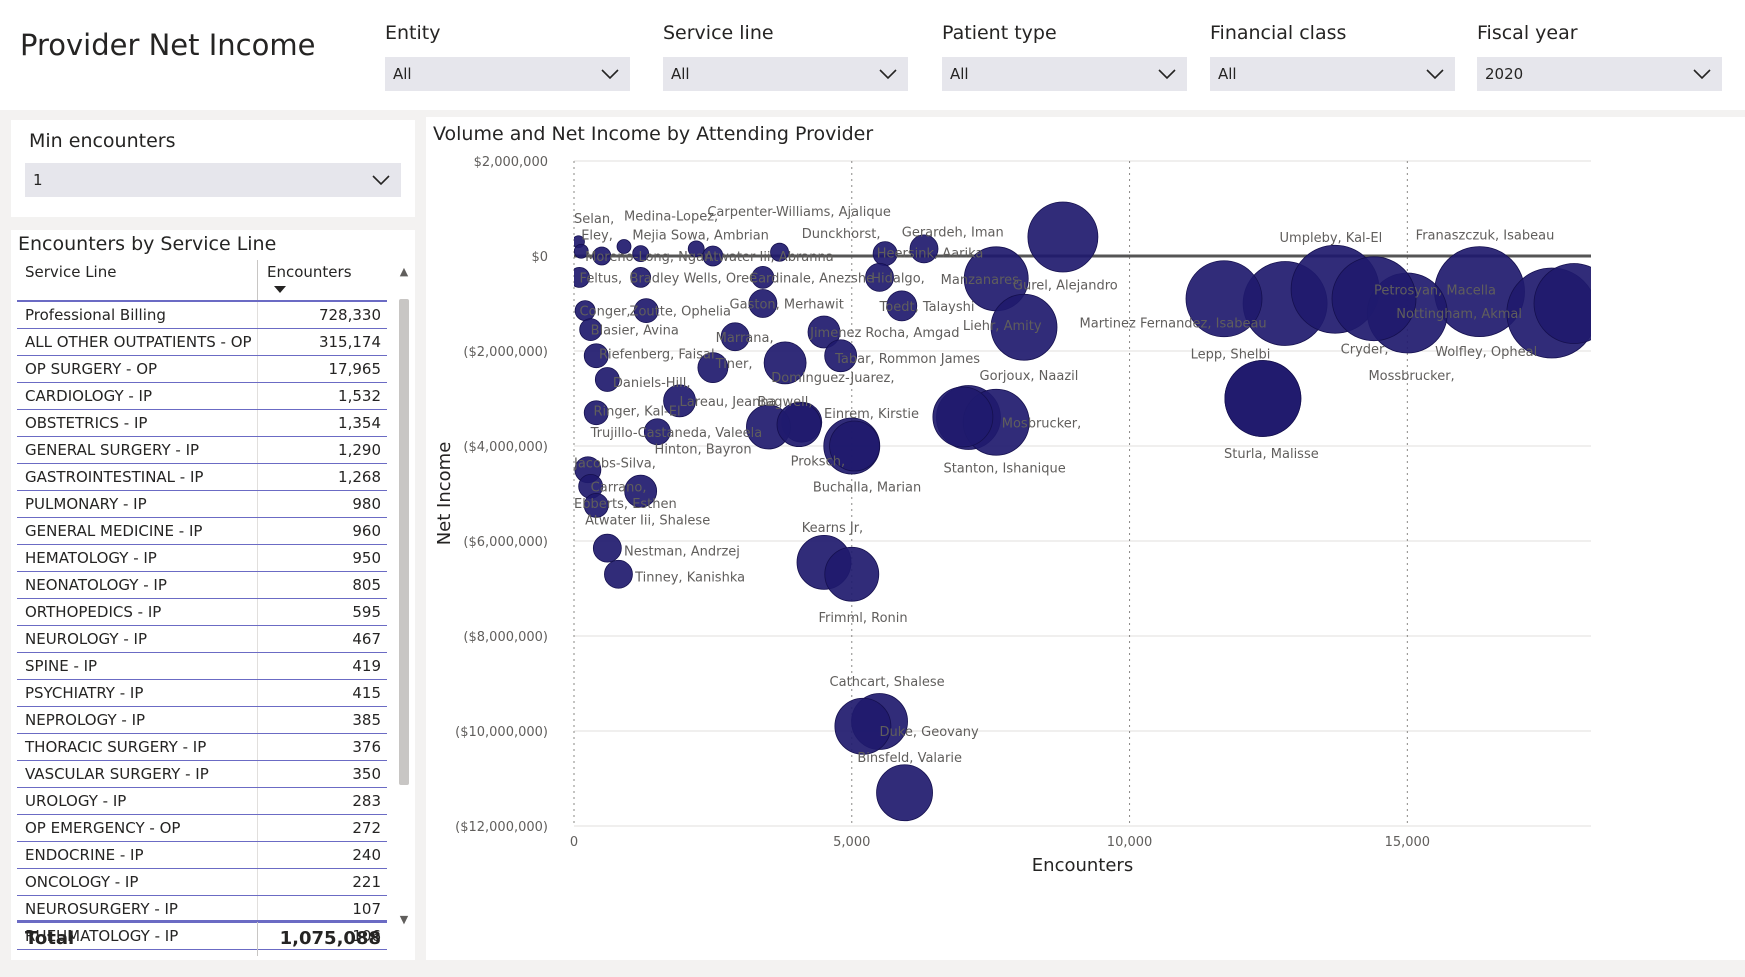  Describe the element at coordinates (202, 693) in the screenshot. I see `table-row: PSYCHIATRY - IP 415` at that location.